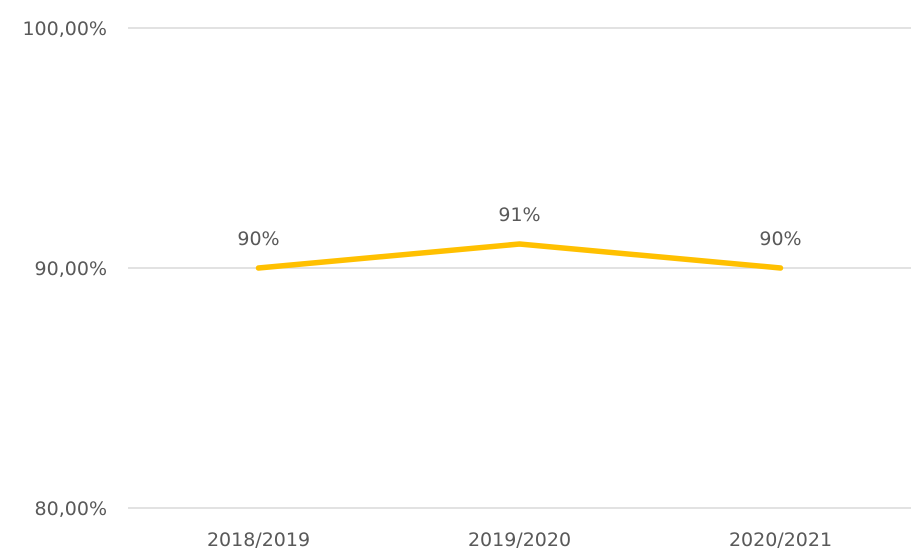 This screenshot has width=911, height=550. I want to click on y-tick-label: 100,00%, so click(64, 29).